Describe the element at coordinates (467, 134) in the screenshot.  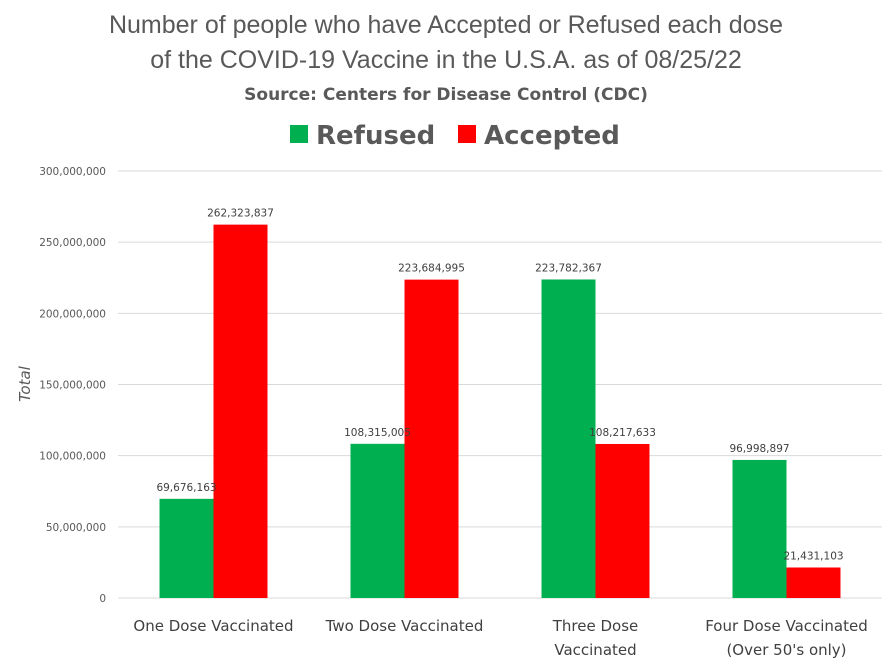
I see `legend-swatch-accepted` at that location.